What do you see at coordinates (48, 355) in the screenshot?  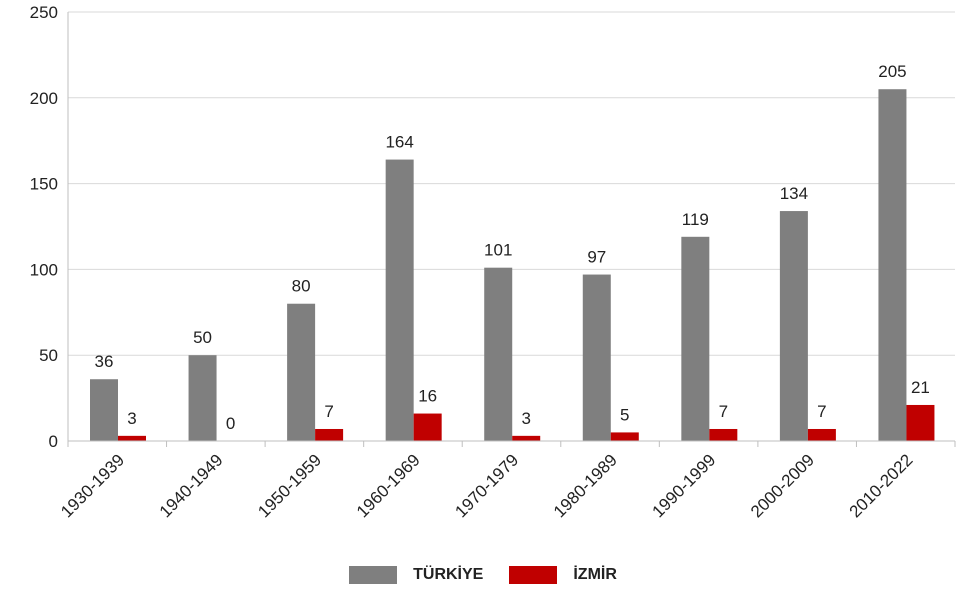 I see `y-tick-label: 50` at bounding box center [48, 355].